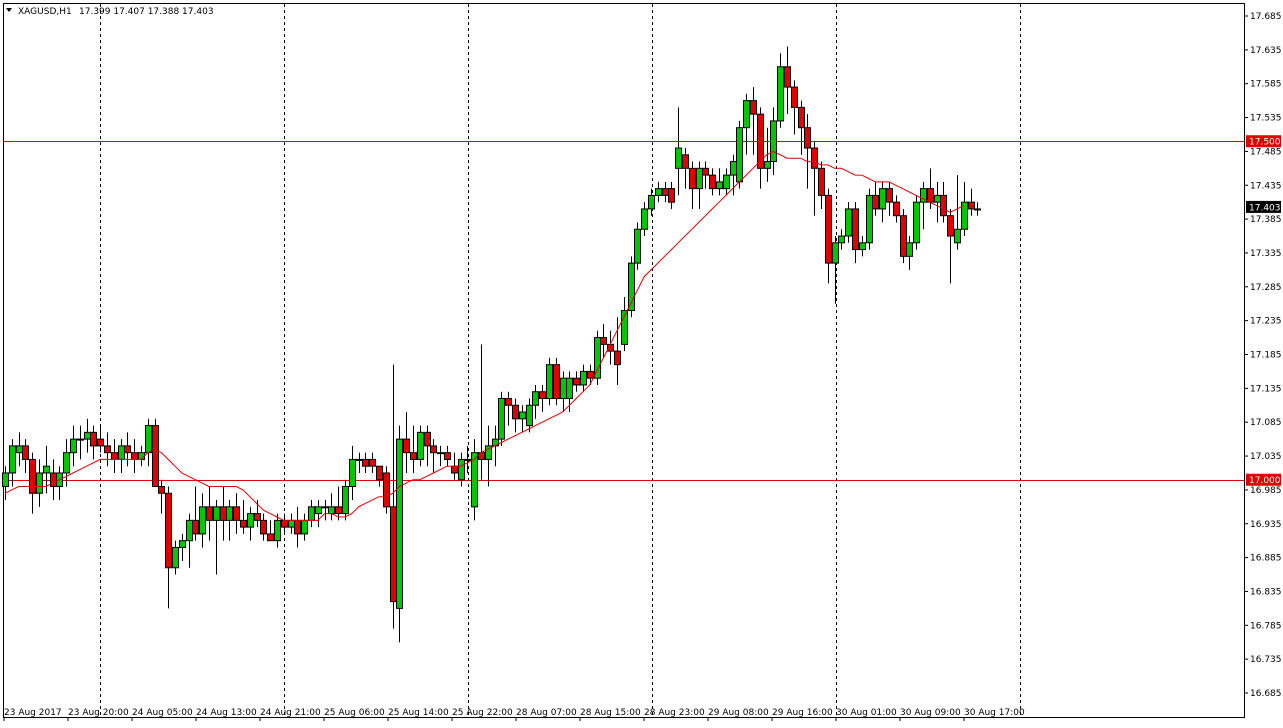 The width and height of the screenshot is (1283, 728). Describe the element at coordinates (1266, 660) in the screenshot. I see `y-tick-label-19: 16.735` at that location.